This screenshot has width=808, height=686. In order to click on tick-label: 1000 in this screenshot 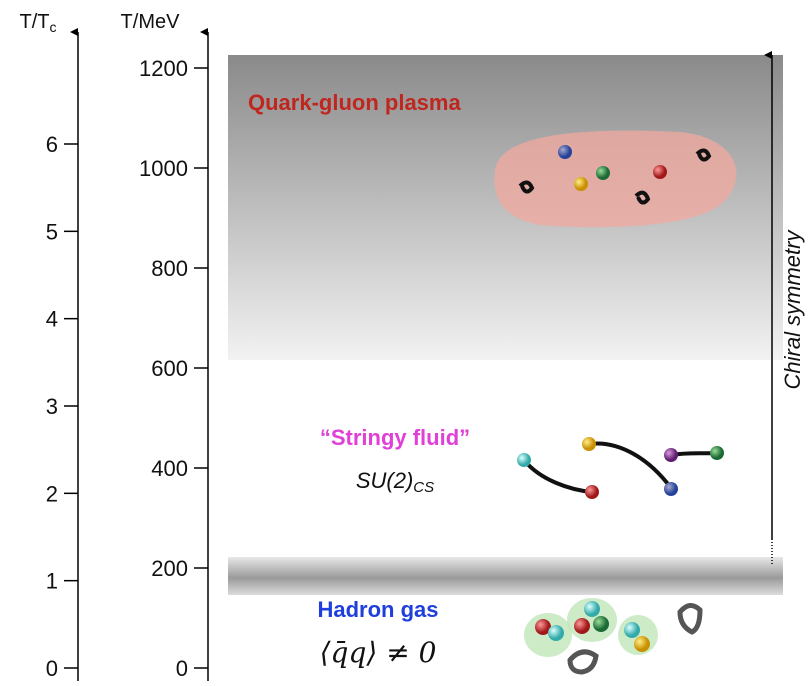, I will do `click(163, 168)`.